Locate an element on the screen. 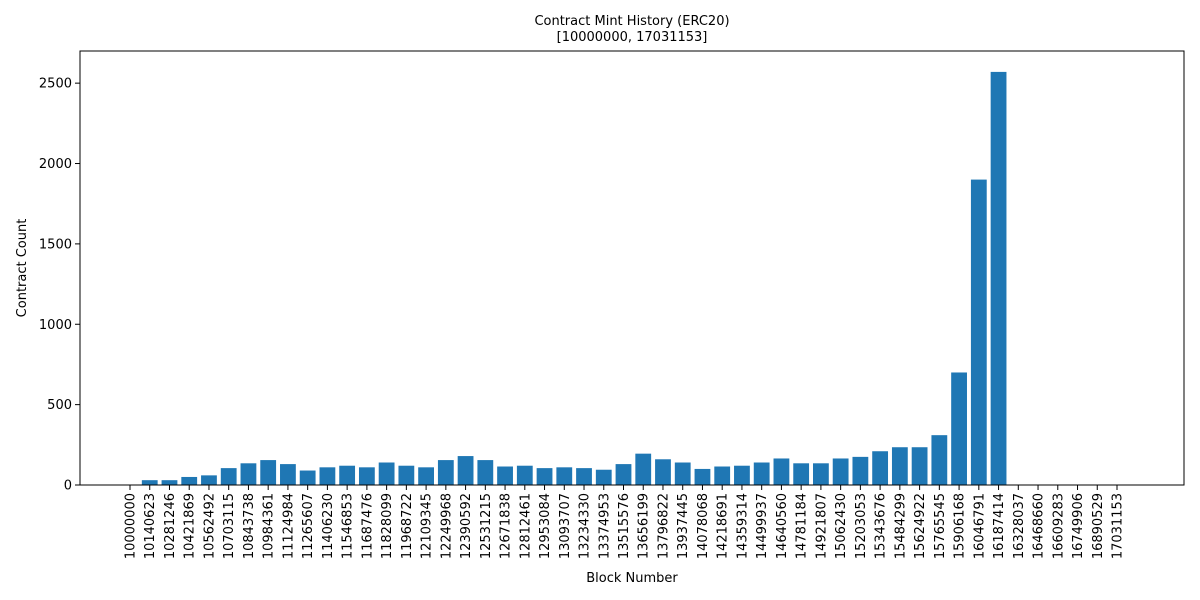 The image size is (1200, 600). x-tick-label: 14359314 is located at coordinates (742, 526).